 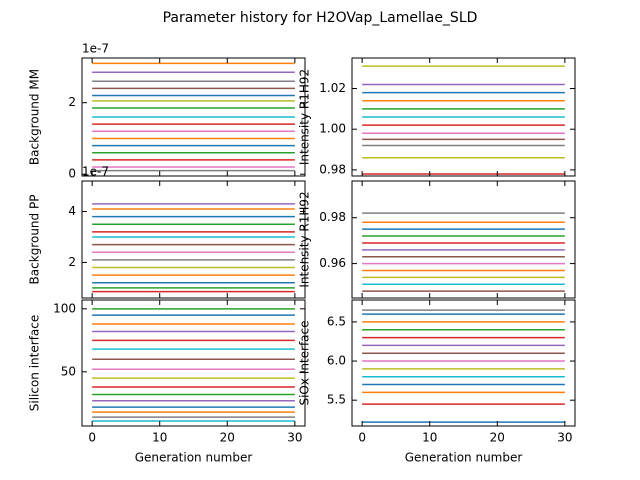 I want to click on y-tick-label: 5.5, so click(x=336, y=400).